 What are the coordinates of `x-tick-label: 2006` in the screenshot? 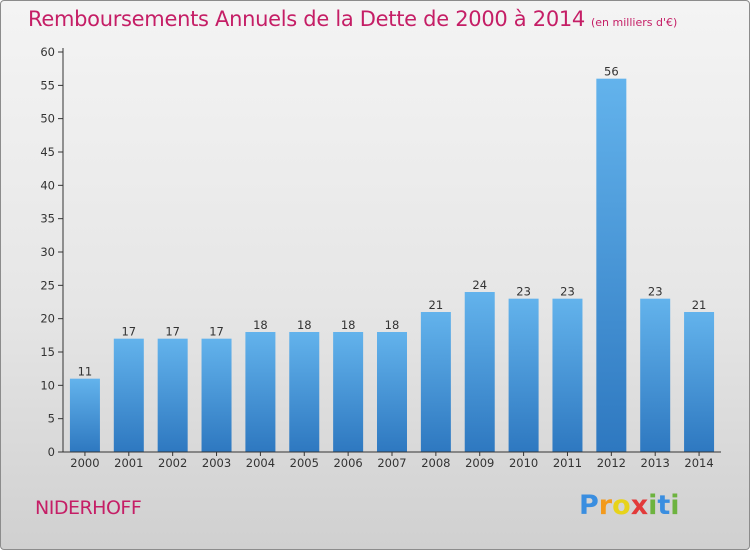 It's located at (347, 463).